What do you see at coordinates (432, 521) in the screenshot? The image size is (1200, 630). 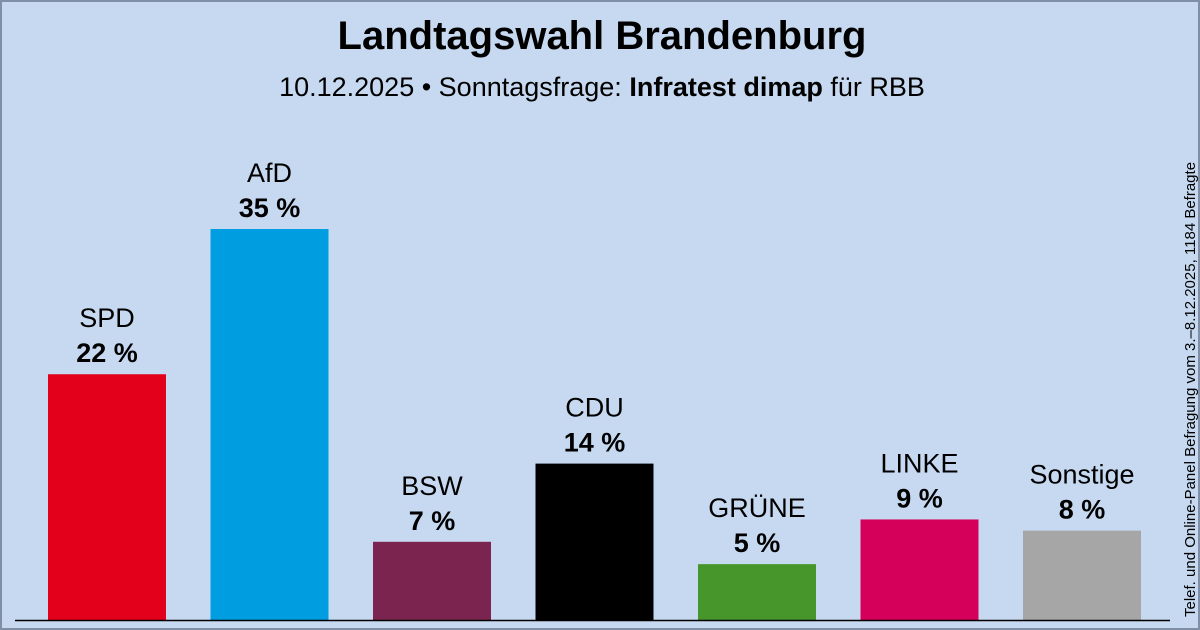 I see `value-label-bsw: 7 %` at bounding box center [432, 521].